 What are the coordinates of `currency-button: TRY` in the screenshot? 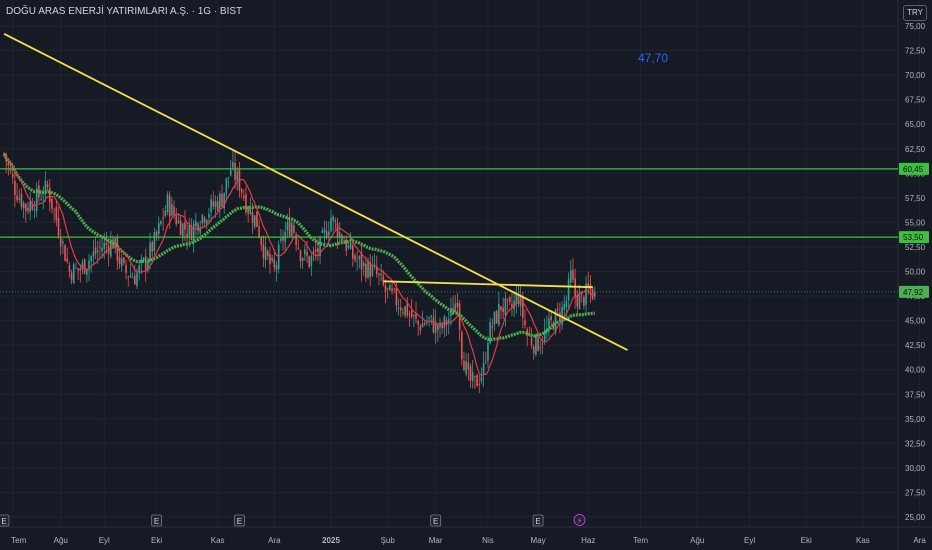 It's located at (915, 13).